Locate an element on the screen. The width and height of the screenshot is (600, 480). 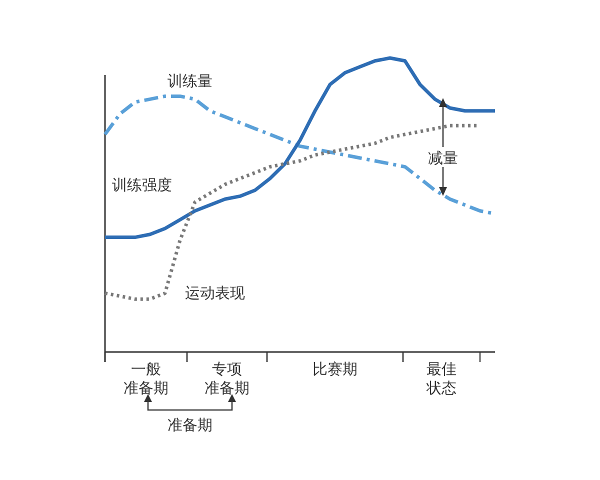
series-label: 运动表现 is located at coordinates (215, 293).